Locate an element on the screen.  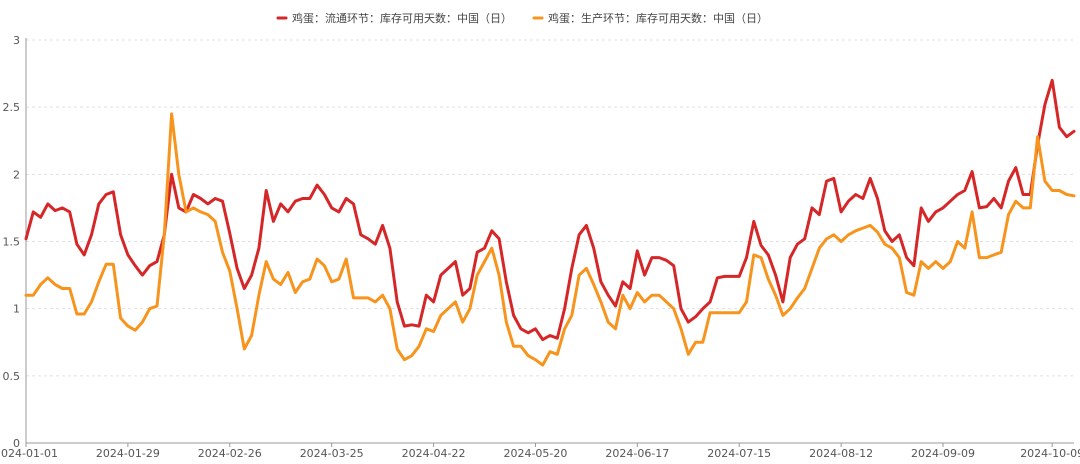
y-tick-label: 1.5 is located at coordinates (12, 242).